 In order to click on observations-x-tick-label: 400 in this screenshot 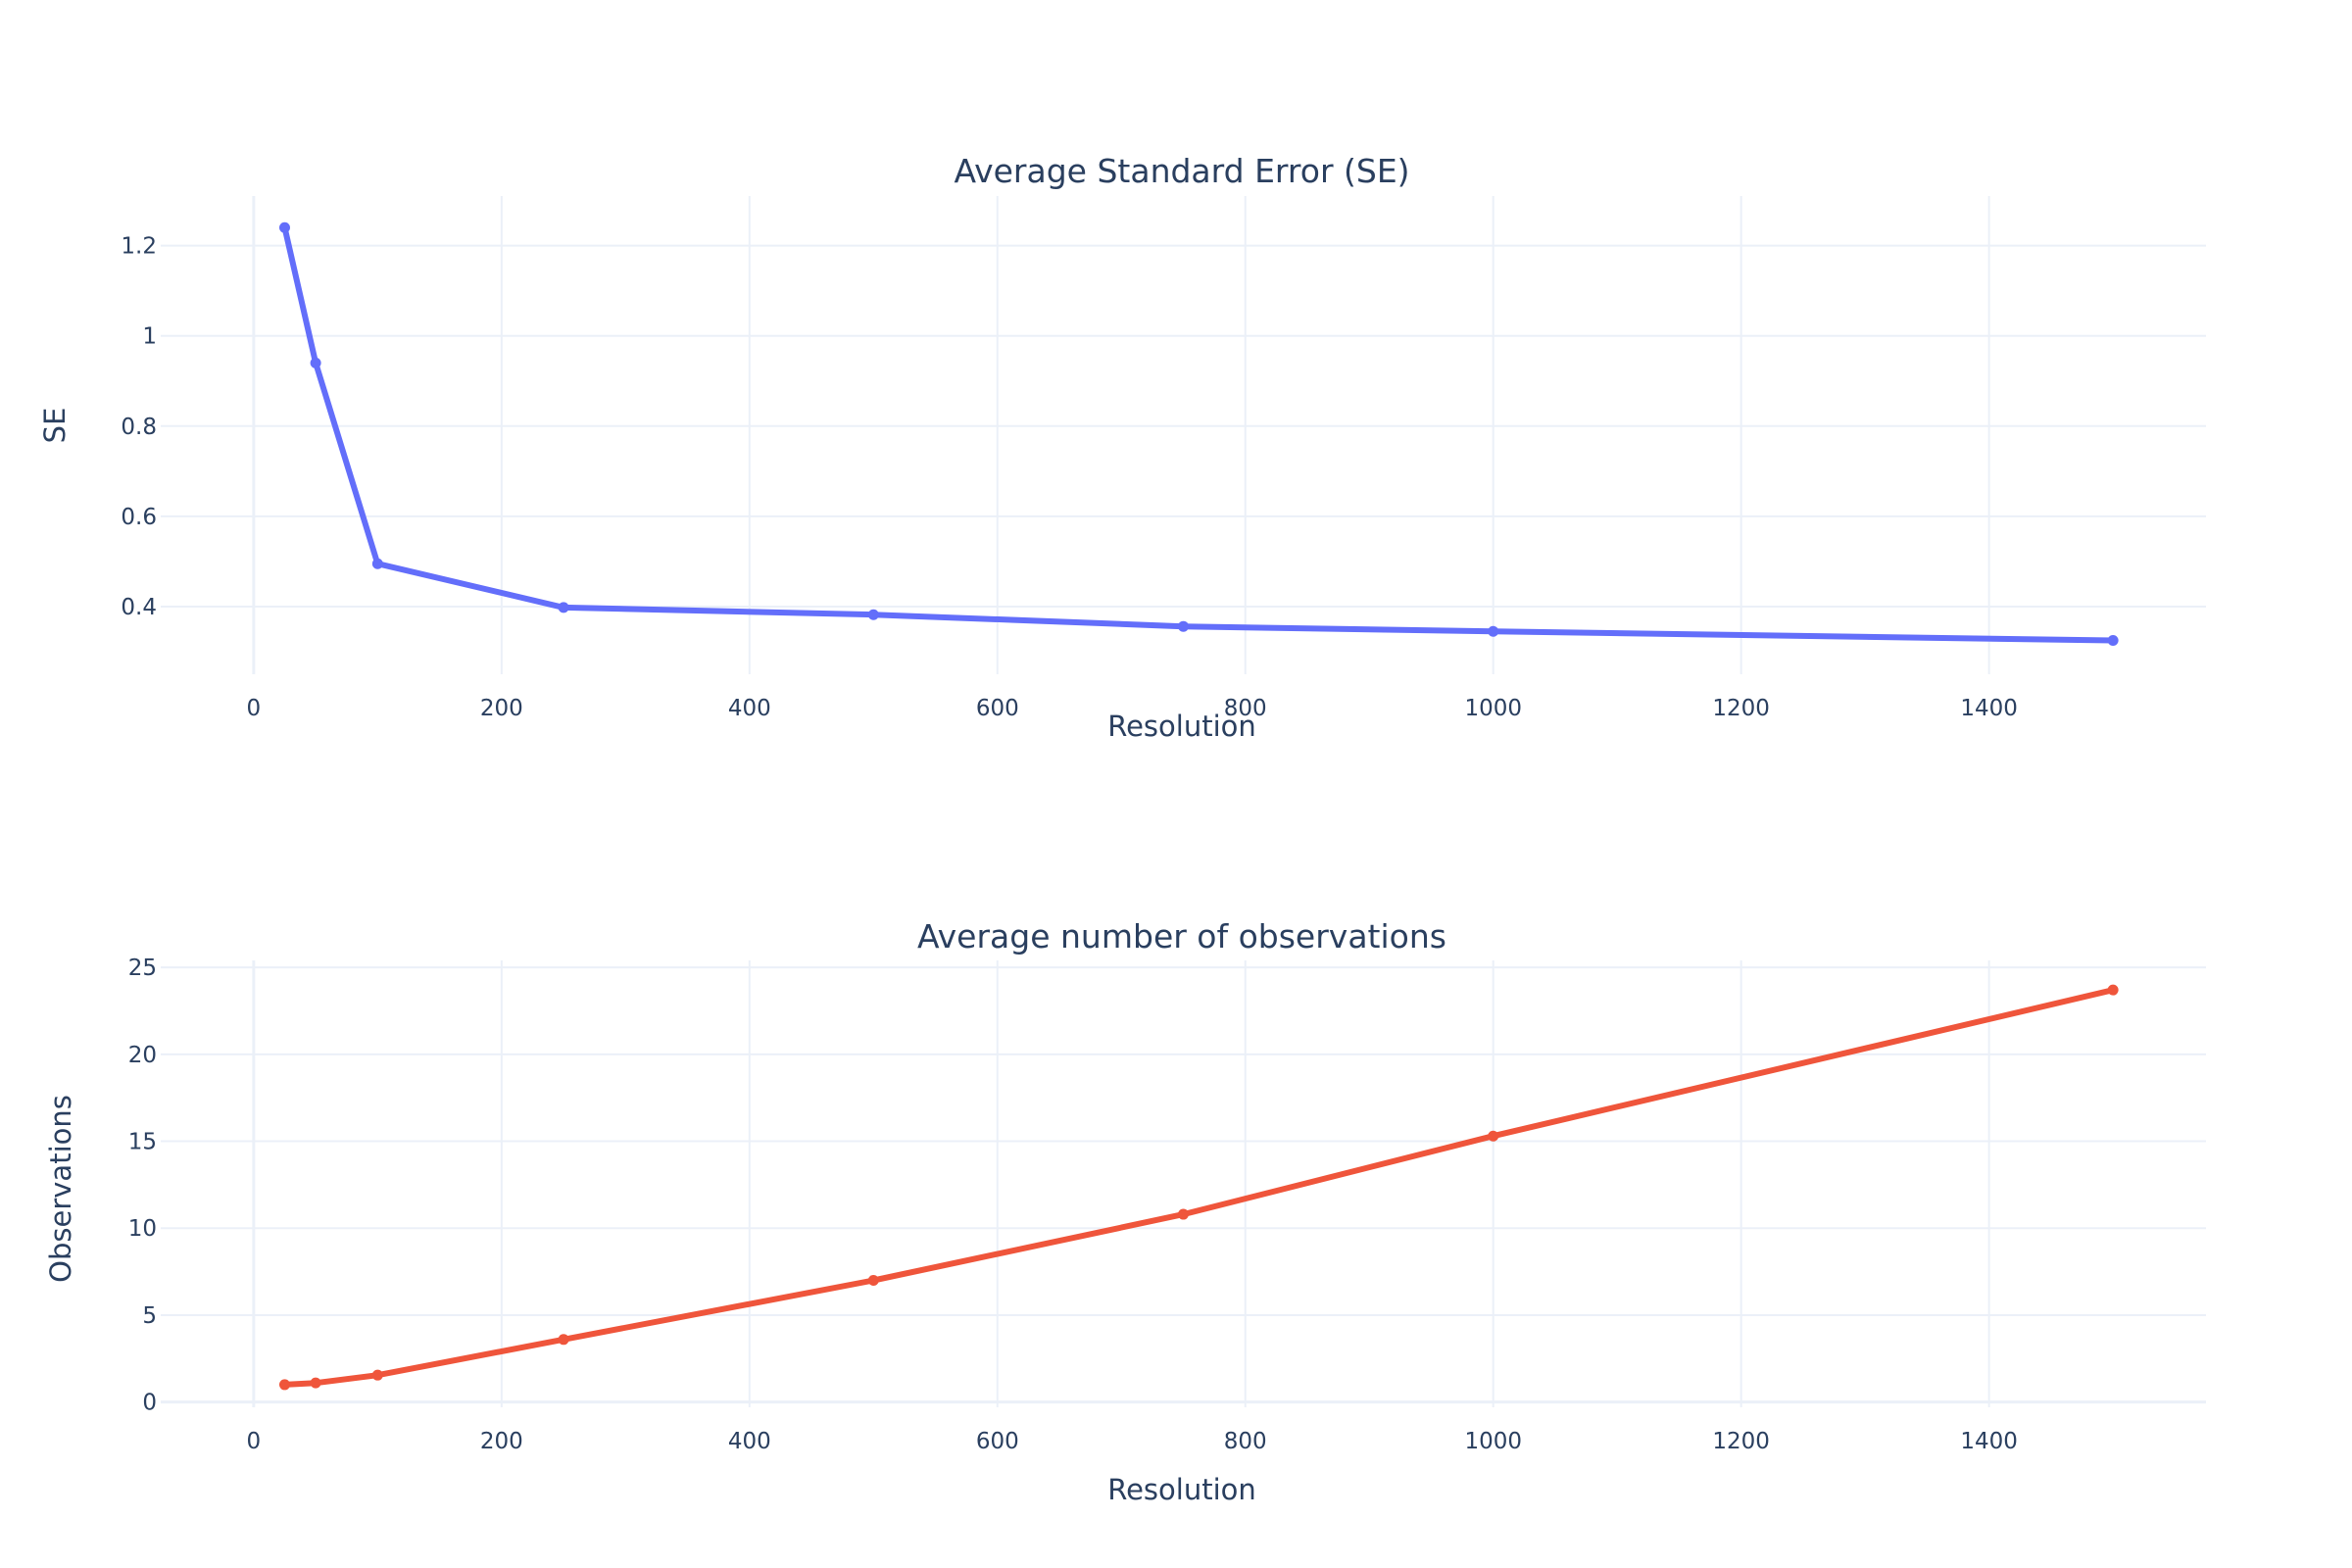, I will do `click(749, 1441)`.